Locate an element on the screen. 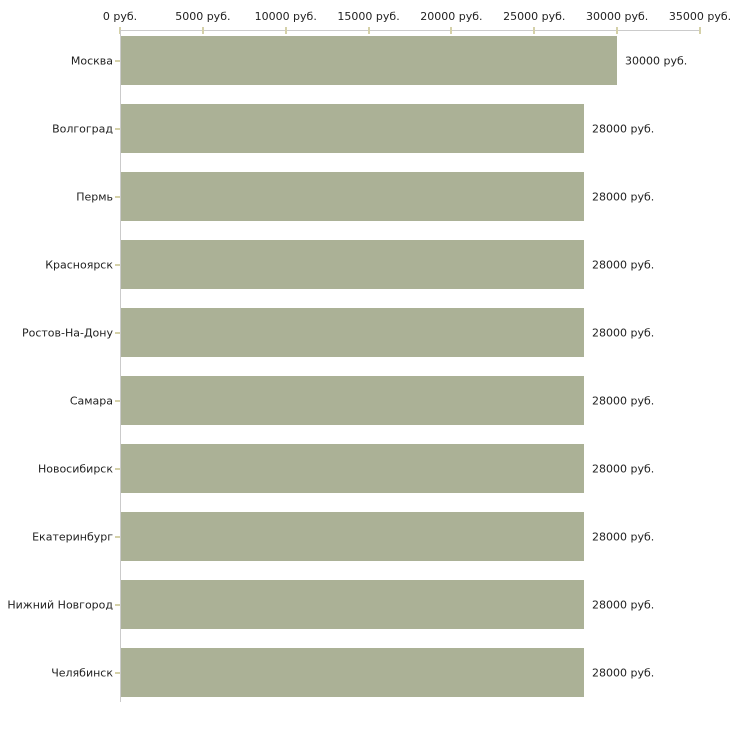 The width and height of the screenshot is (730, 730). value-label: 30000 руб. is located at coordinates (656, 60).